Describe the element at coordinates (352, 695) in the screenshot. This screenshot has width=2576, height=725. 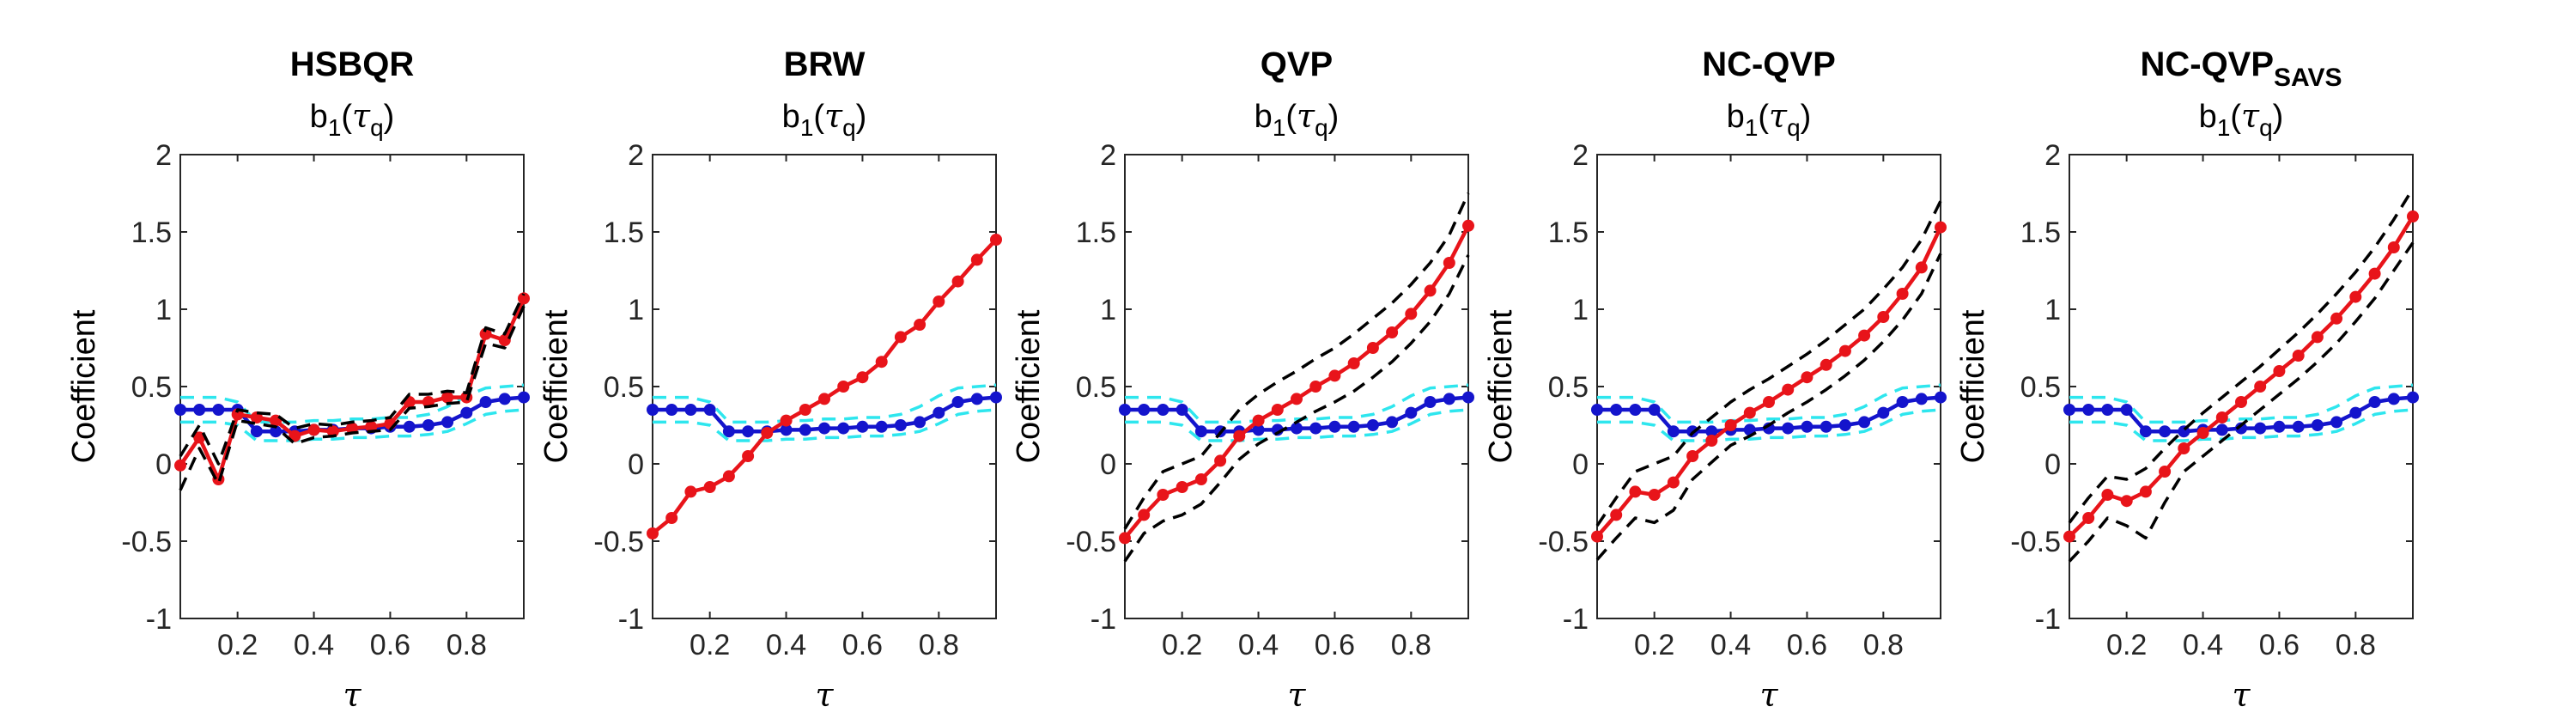
I see `x-axis-label: τ` at that location.